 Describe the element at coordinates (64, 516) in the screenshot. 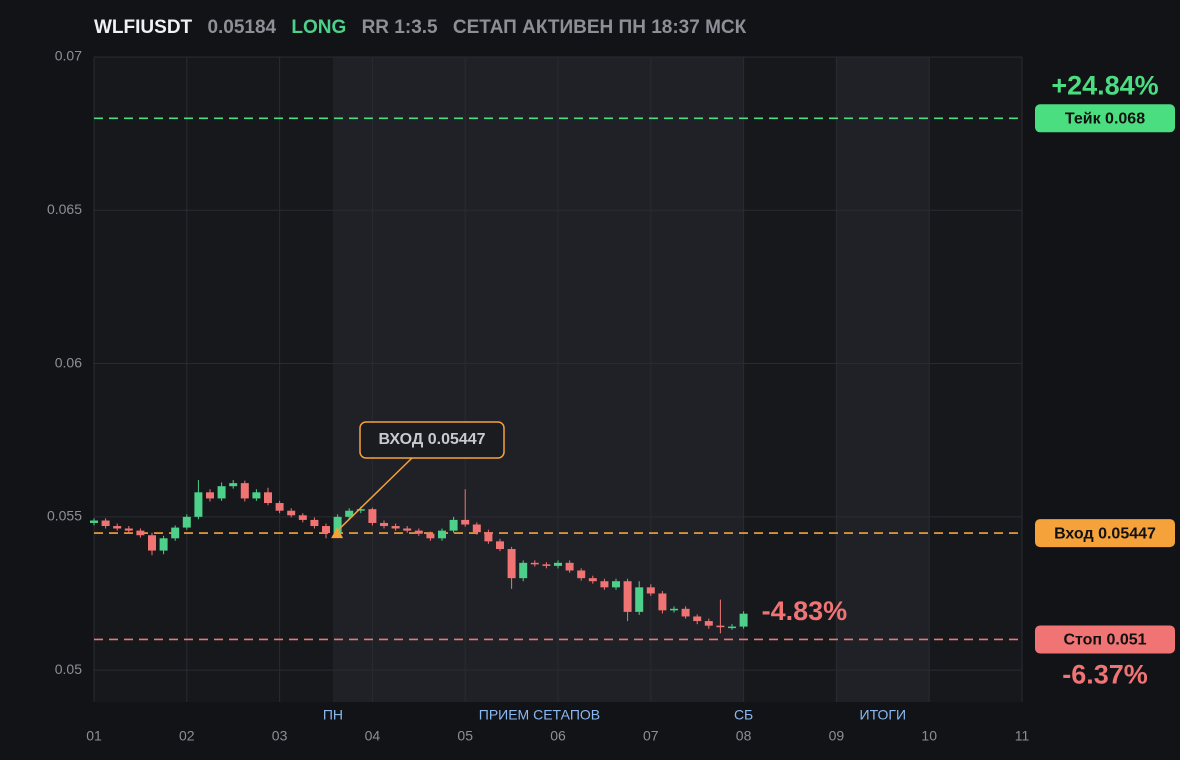

I see `y-tick-label: 0.055` at that location.